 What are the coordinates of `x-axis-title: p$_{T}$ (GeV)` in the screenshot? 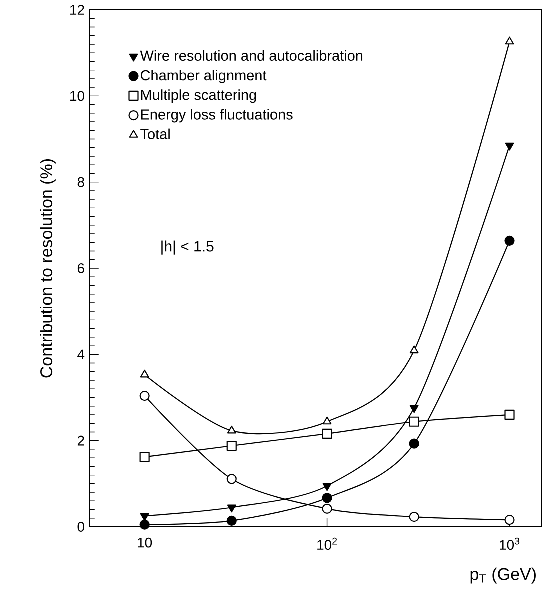 It's located at (503, 576).